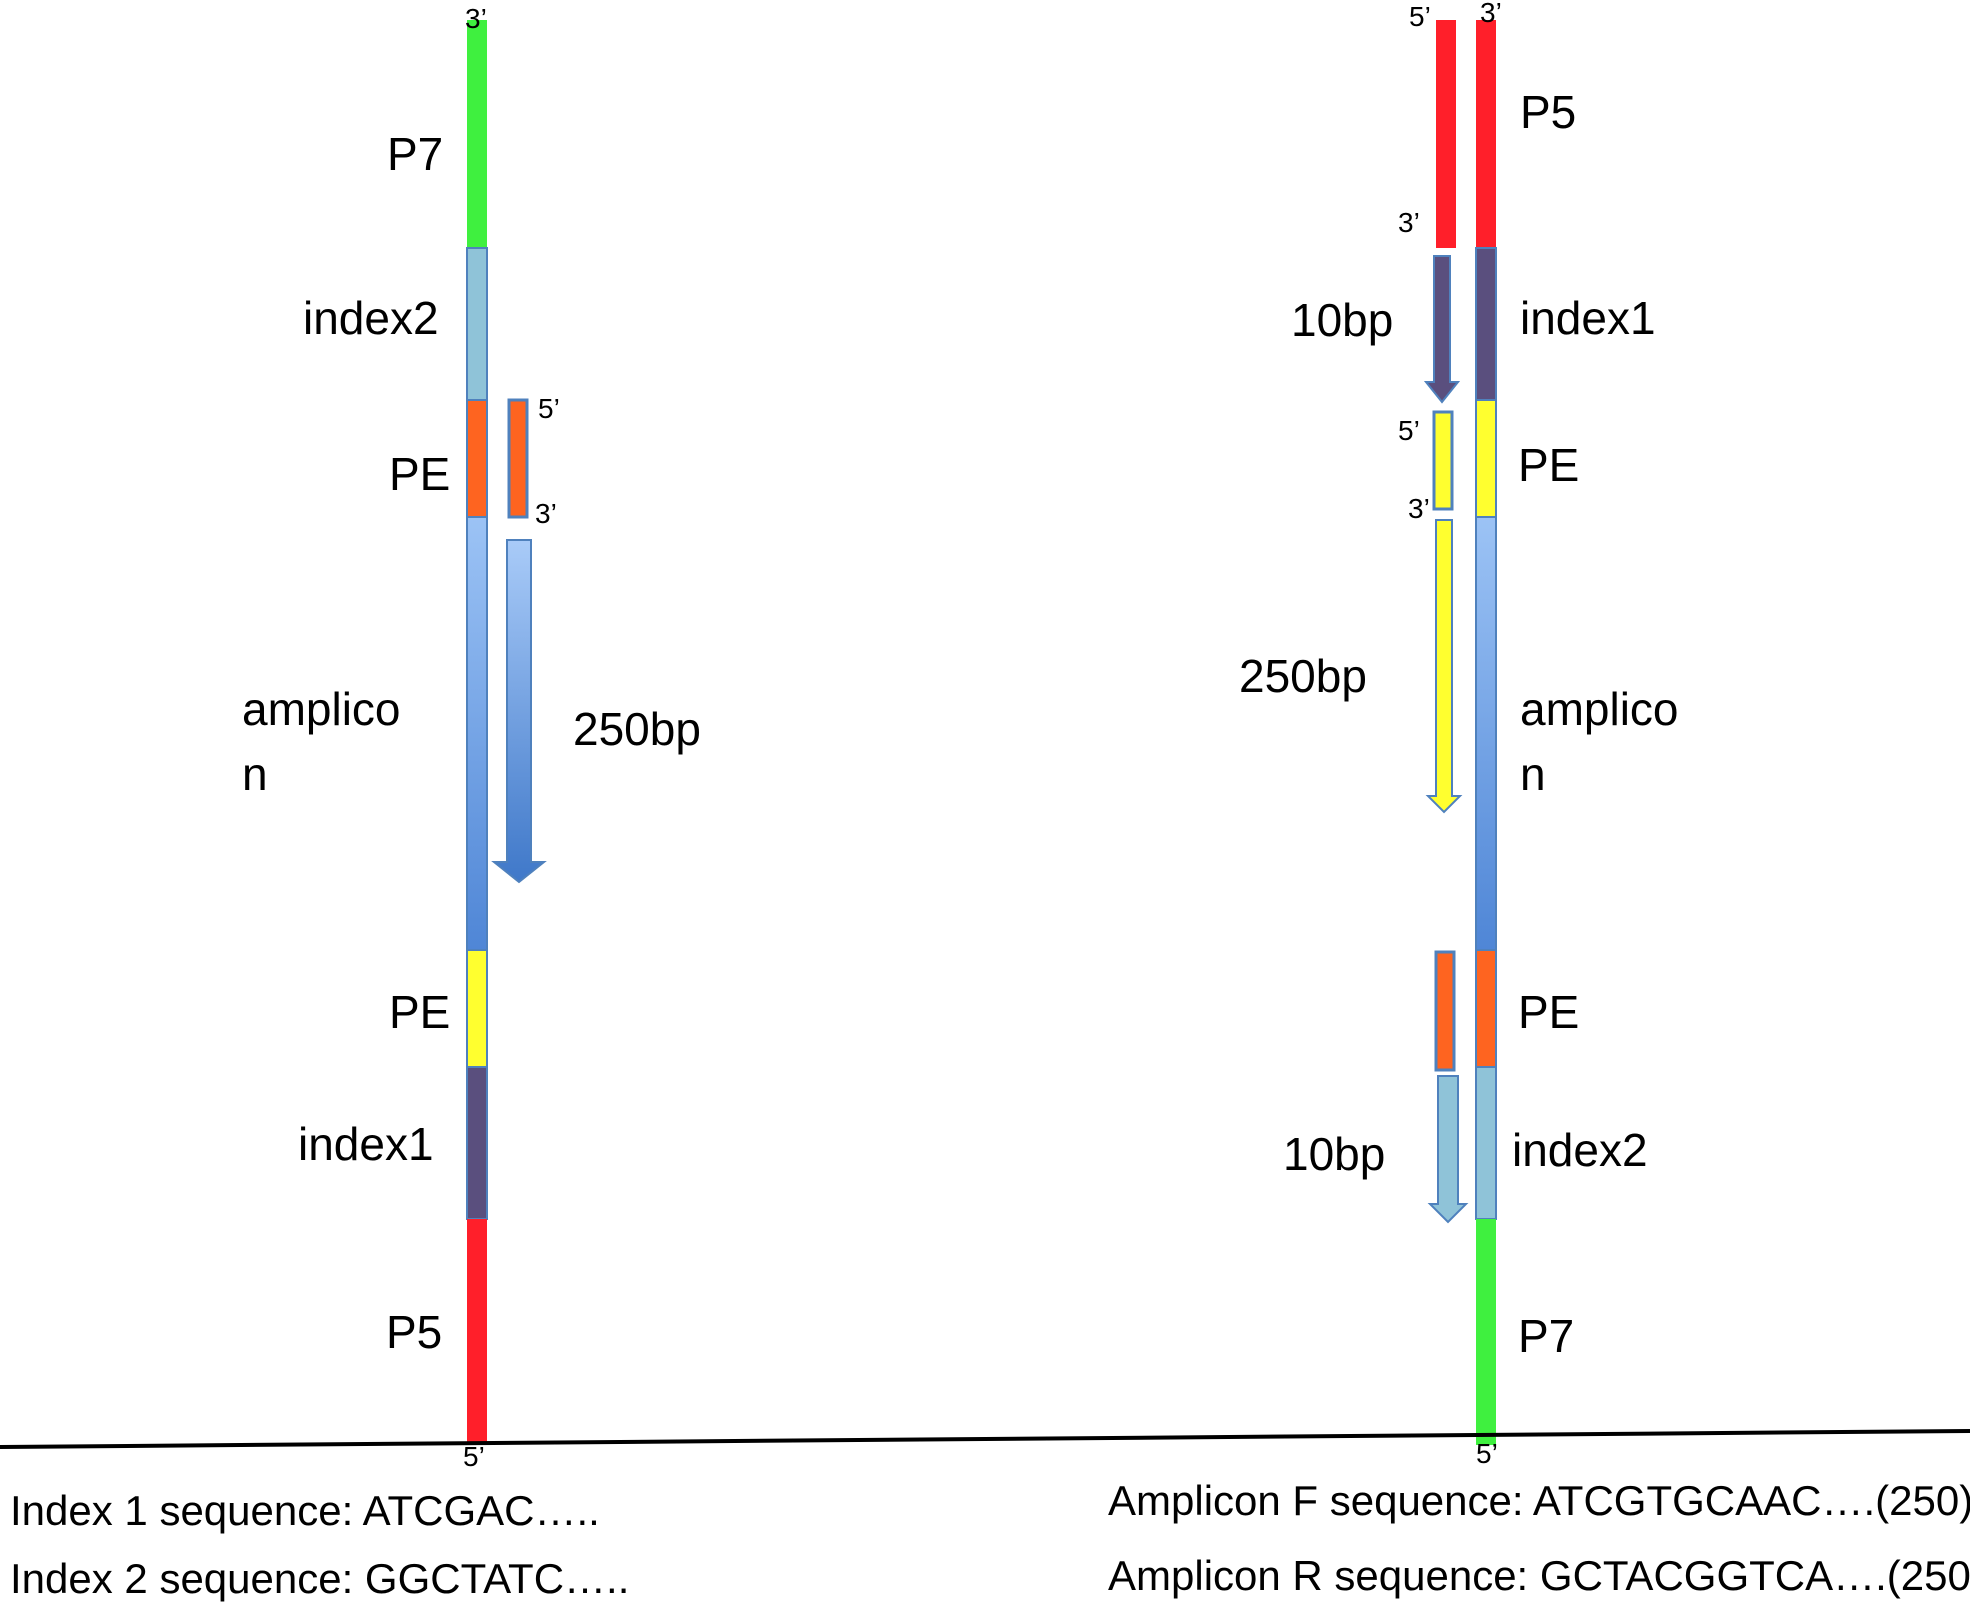 The image size is (1970, 1612). Describe the element at coordinates (1446, 134) in the screenshot. I see `right-p5-primer` at that location.